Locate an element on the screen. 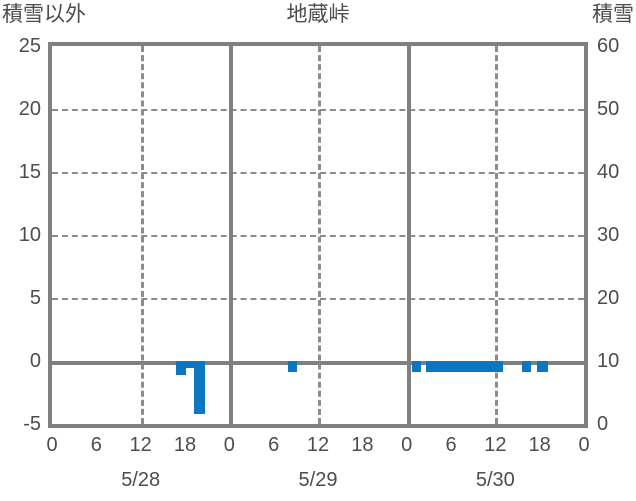  y-tick-label-left: 15 is located at coordinates (29, 172).